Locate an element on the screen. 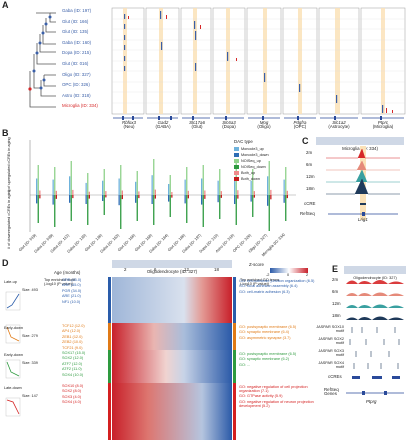  gene-name: Slc6a3 is located at coordinates (229, 122).